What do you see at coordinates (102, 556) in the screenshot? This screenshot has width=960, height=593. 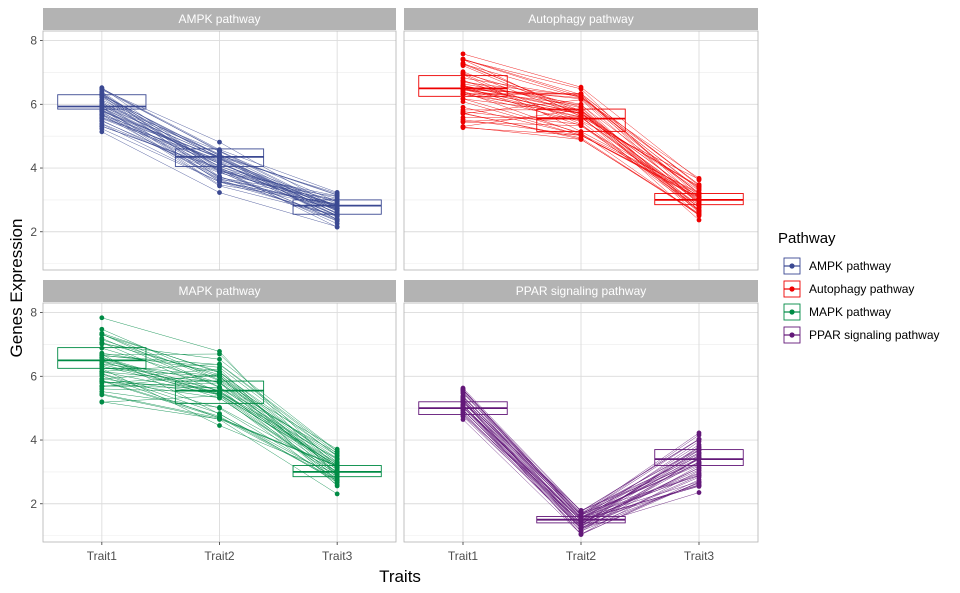 I see `x-tick-label: Trait1` at bounding box center [102, 556].